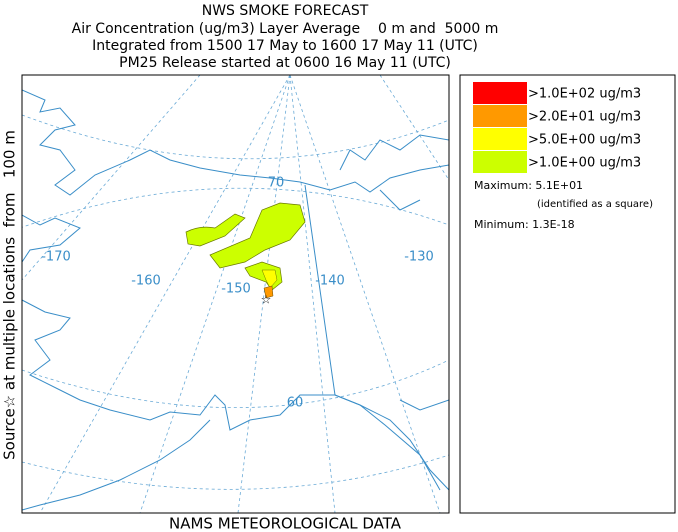 The image size is (678, 532). What do you see at coordinates (266, 300) in the screenshot?
I see `source-marker: ☆` at bounding box center [266, 300].